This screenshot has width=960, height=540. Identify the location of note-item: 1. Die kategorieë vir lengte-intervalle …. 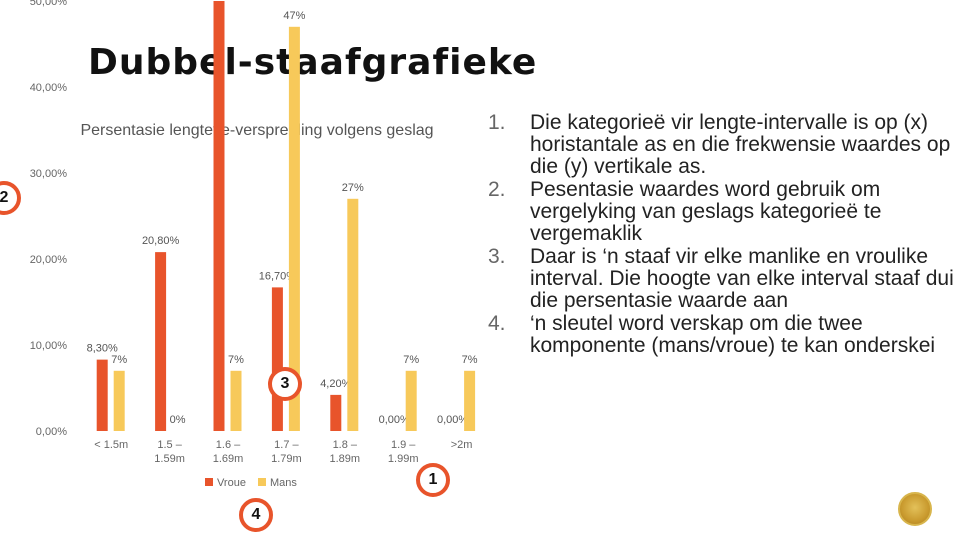
(719, 145).